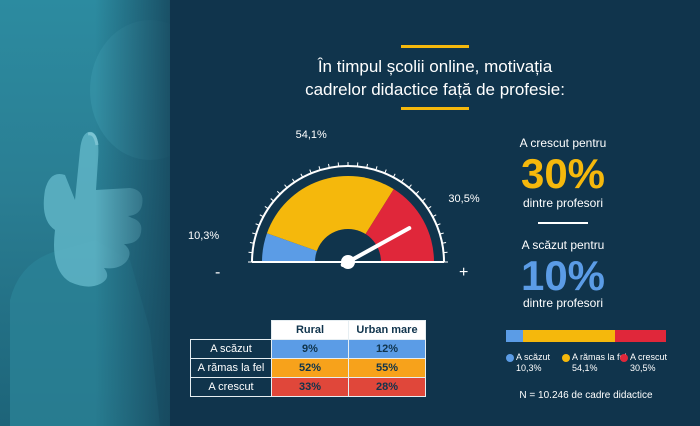 The image size is (700, 426). Describe the element at coordinates (387, 349) in the screenshot. I see `table-cell: 12%` at that location.